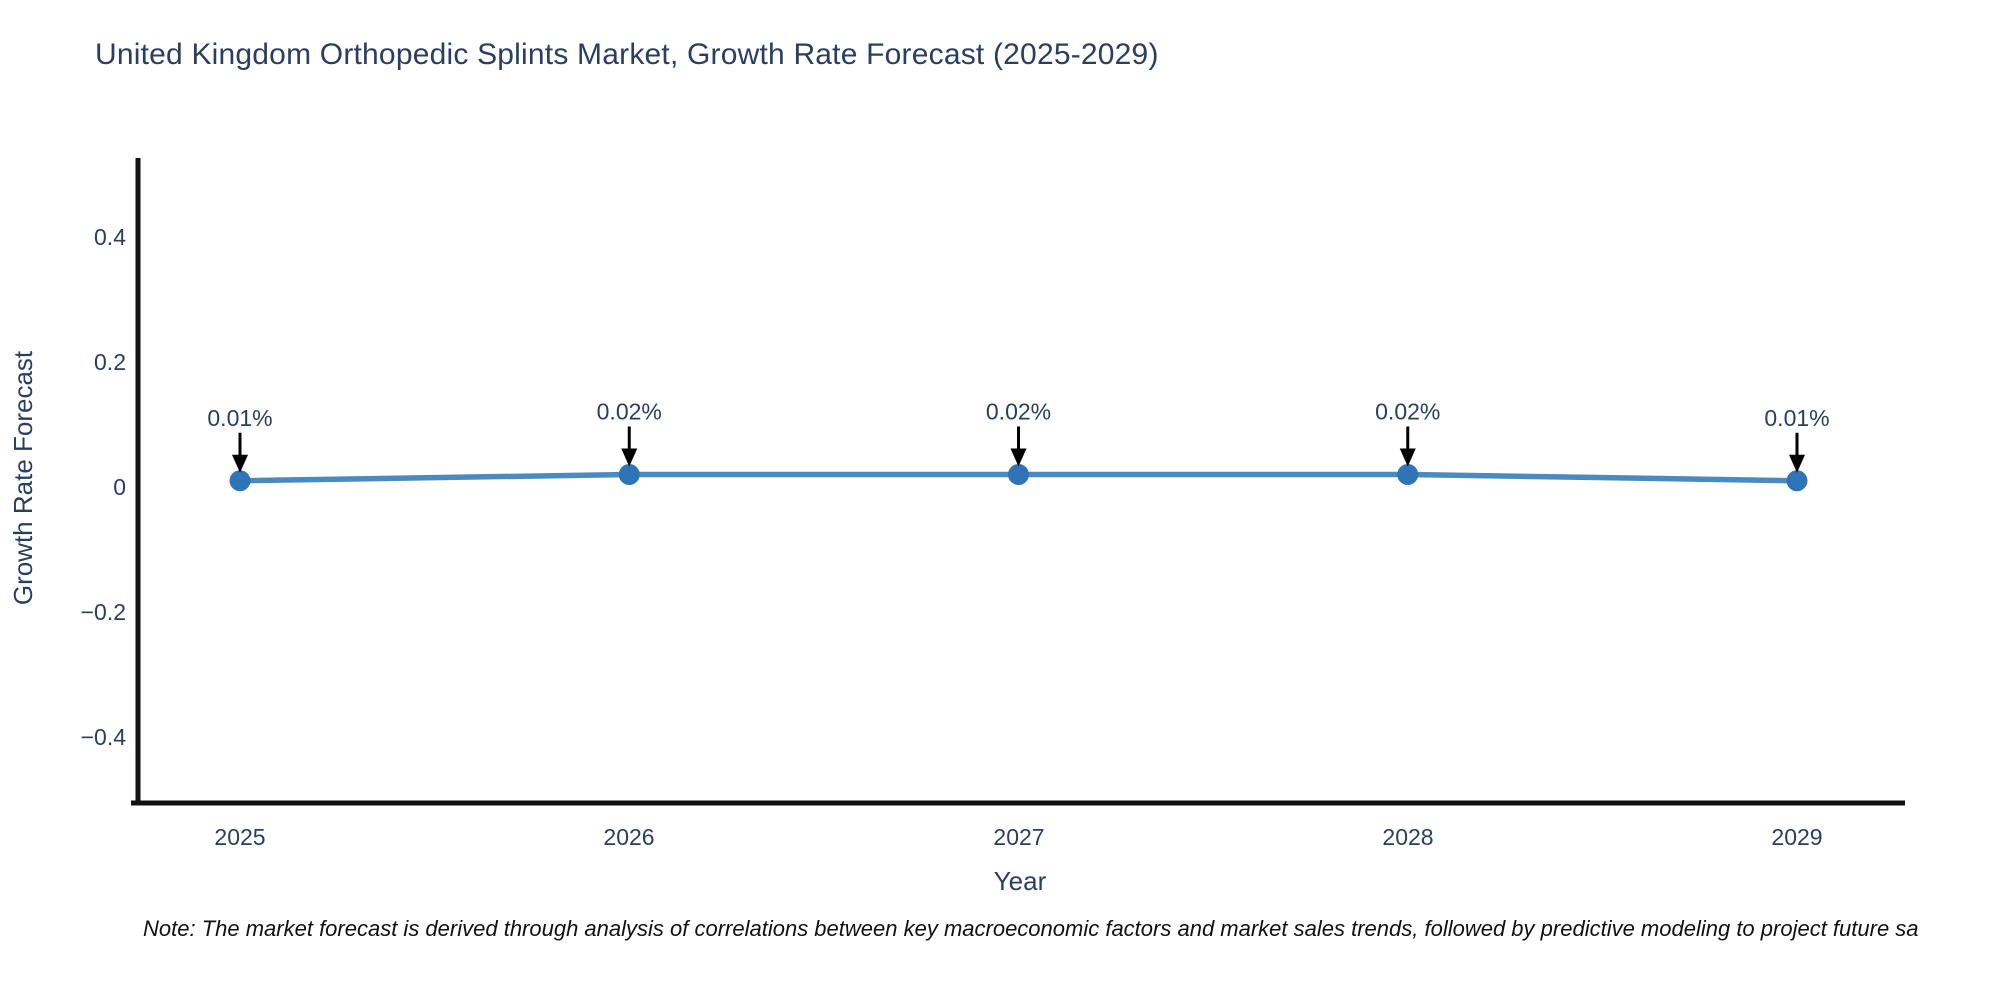 Image resolution: width=2000 pixels, height=1000 pixels. What do you see at coordinates (1020, 881) in the screenshot?
I see `x-axis-title: Year` at bounding box center [1020, 881].